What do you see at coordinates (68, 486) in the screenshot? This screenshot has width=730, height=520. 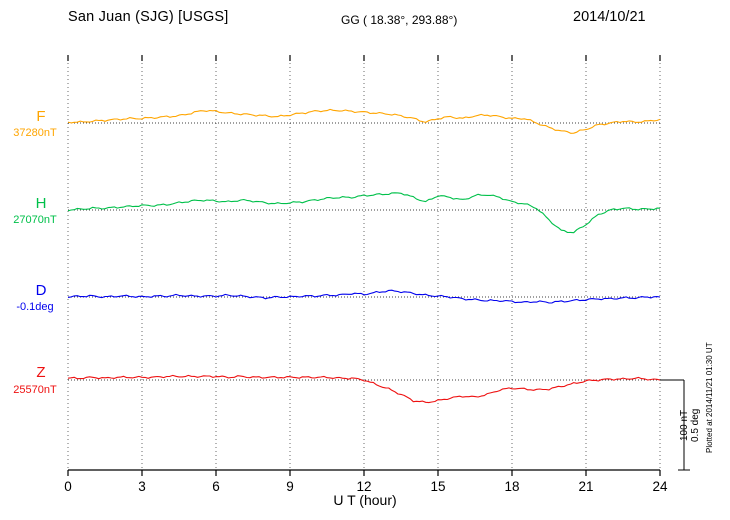 I see `x-tick-label: 0` at bounding box center [68, 486].